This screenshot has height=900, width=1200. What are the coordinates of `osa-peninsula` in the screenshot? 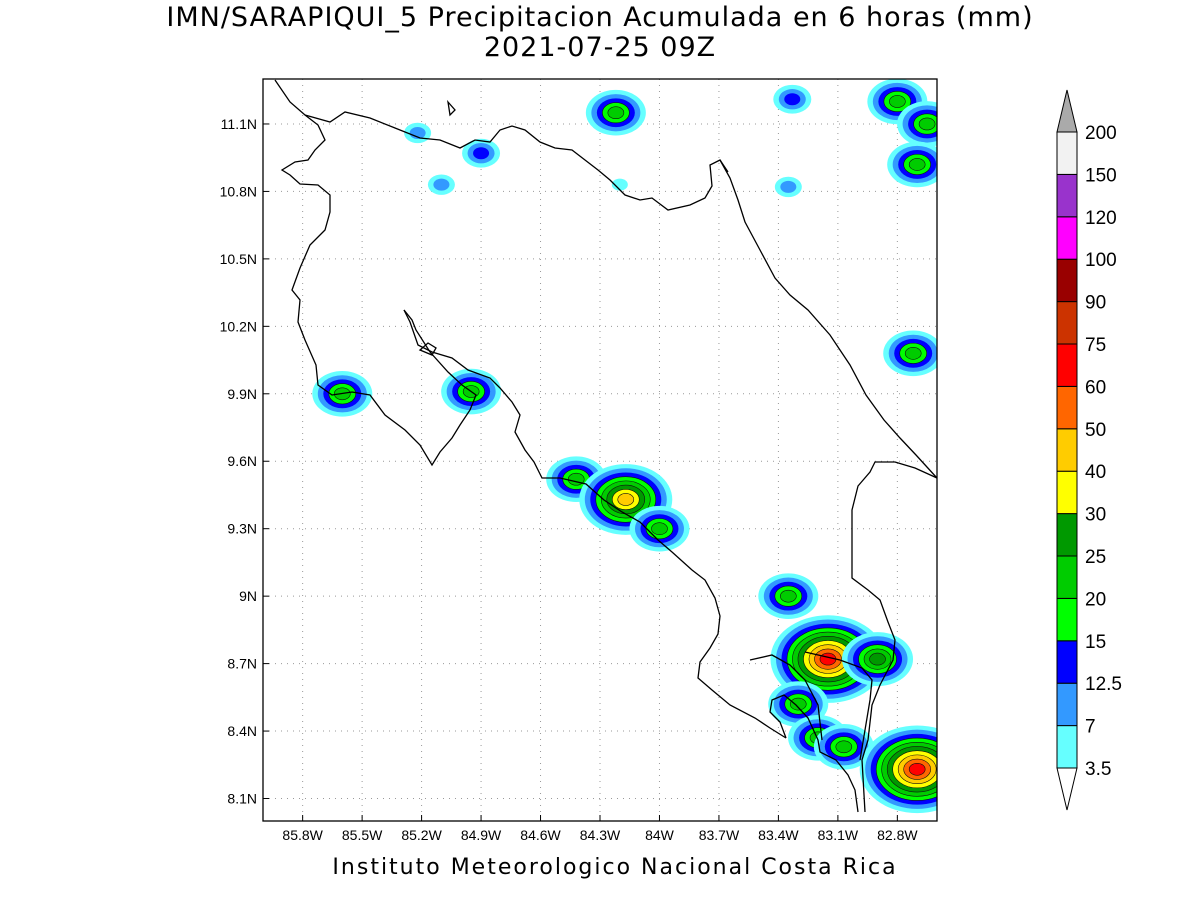 It's located at (814, 753).